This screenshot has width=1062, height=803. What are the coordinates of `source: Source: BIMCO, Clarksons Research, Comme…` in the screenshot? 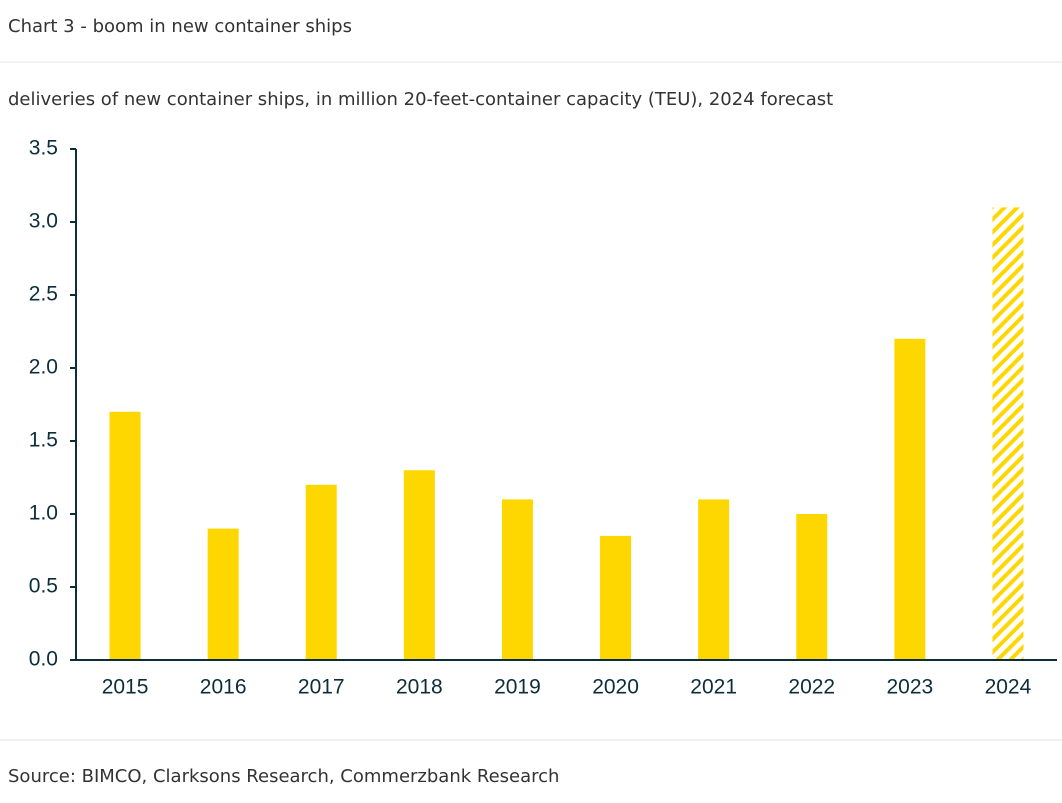 It's located at (283, 776).